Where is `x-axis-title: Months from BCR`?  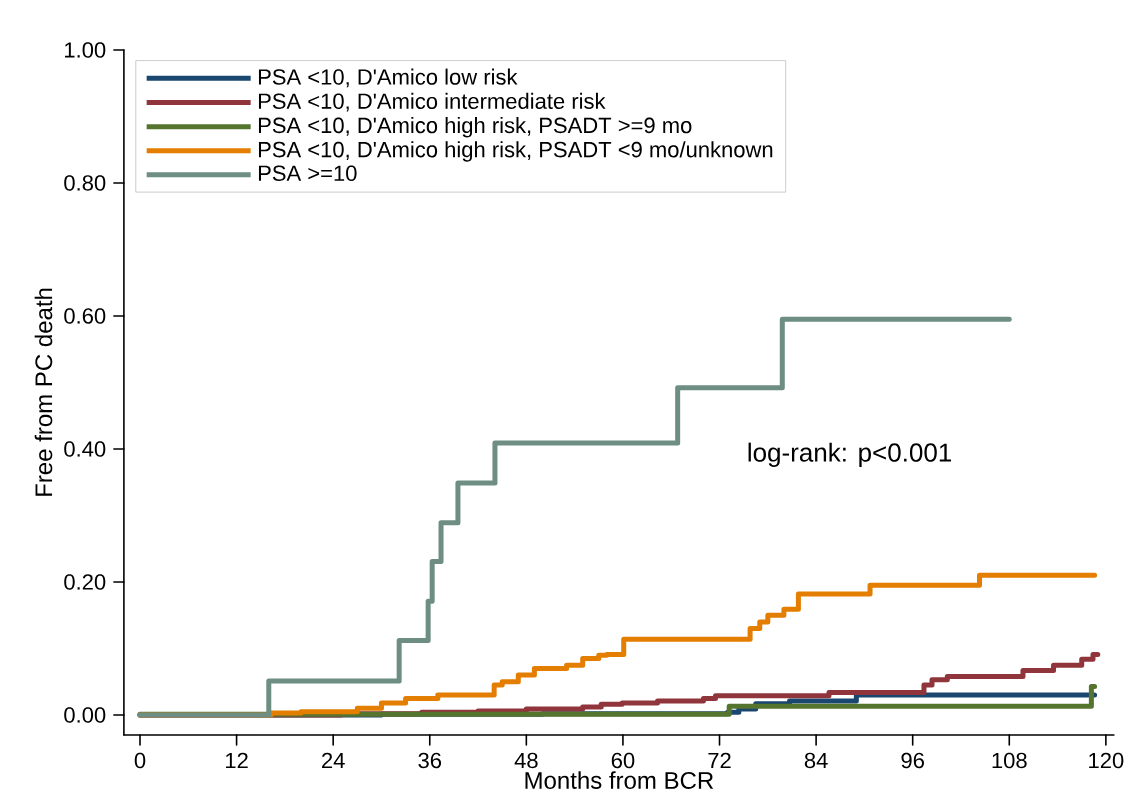 x-axis-title: Months from BCR is located at coordinates (619, 780).